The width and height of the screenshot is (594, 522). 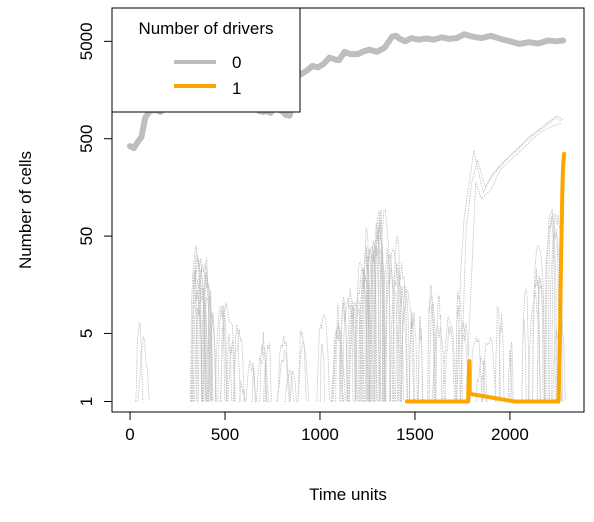 What do you see at coordinates (348, 494) in the screenshot?
I see `x-axis-label: Time units` at bounding box center [348, 494].